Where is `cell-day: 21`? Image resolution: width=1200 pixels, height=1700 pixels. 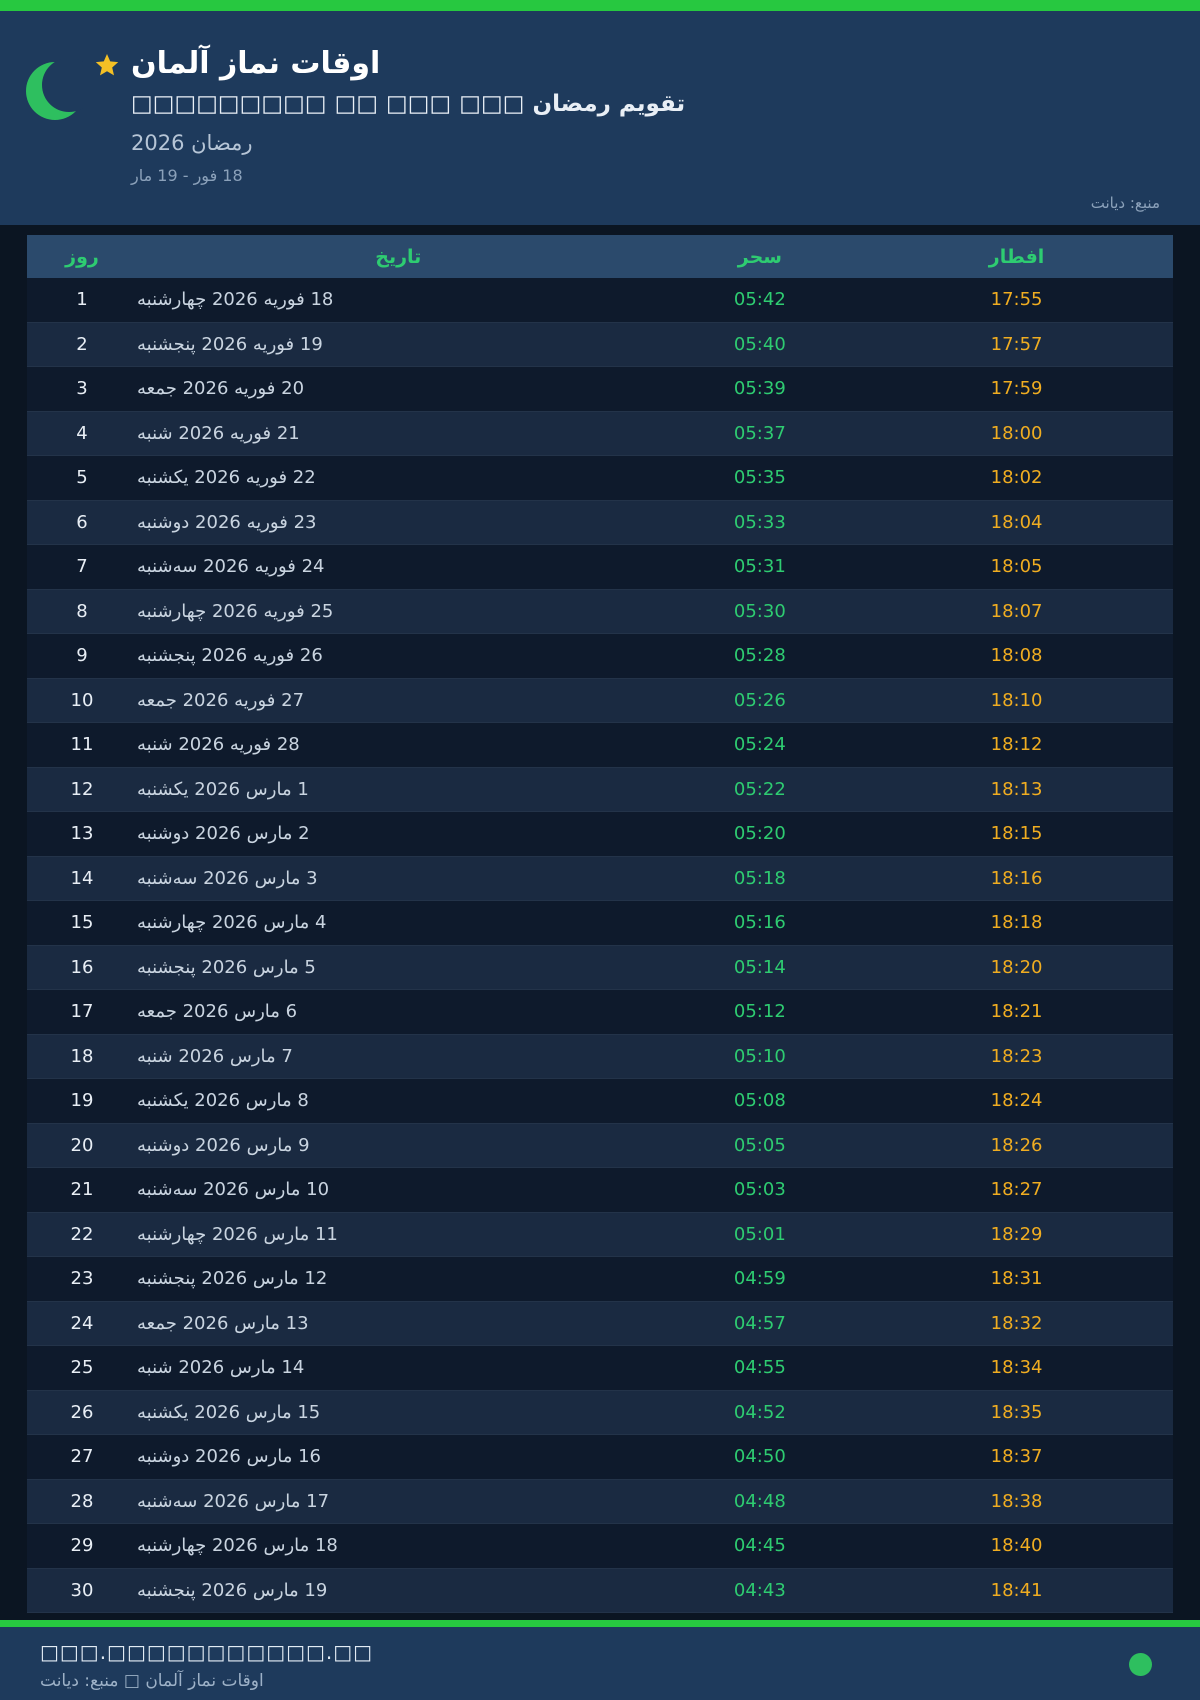
cell-day: 21 is located at coordinates (82, 1190).